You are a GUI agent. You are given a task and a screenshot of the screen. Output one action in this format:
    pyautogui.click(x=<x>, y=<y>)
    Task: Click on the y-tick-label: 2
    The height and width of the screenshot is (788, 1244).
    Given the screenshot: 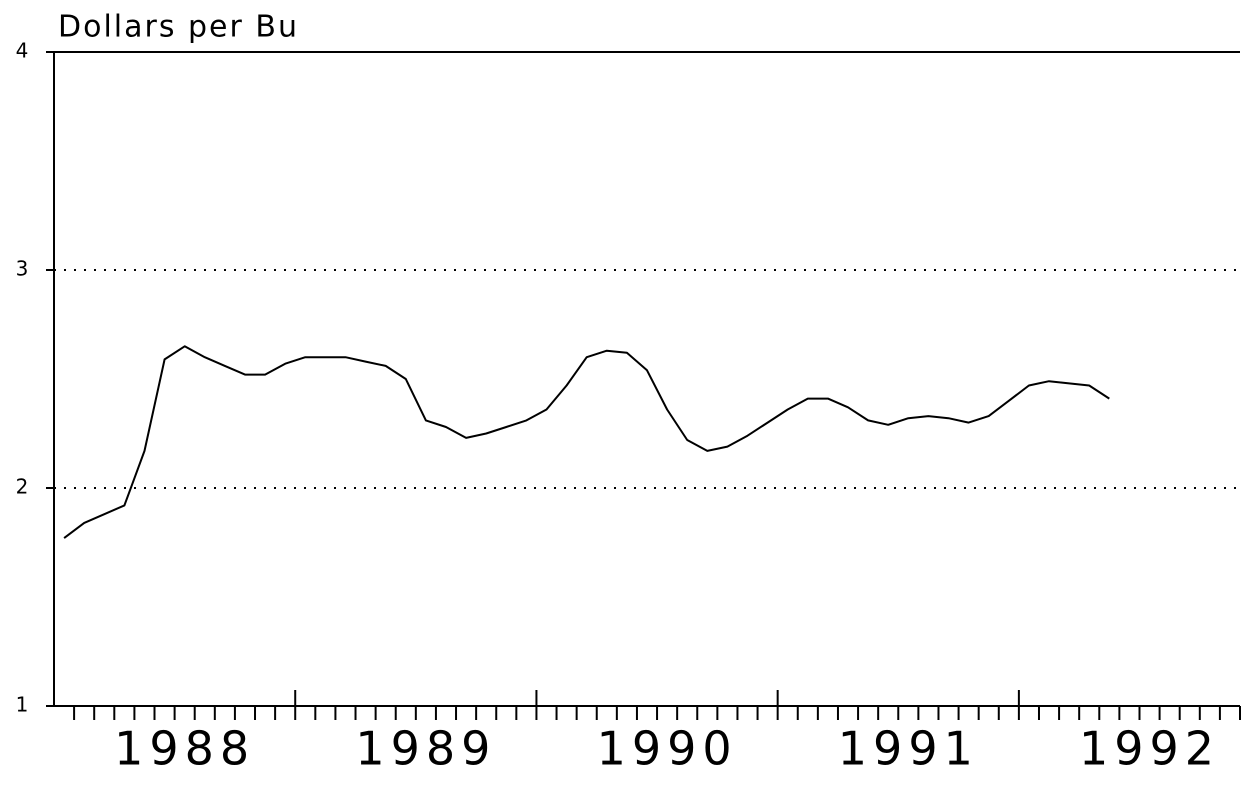 What is the action you would take?
    pyautogui.click(x=22, y=487)
    